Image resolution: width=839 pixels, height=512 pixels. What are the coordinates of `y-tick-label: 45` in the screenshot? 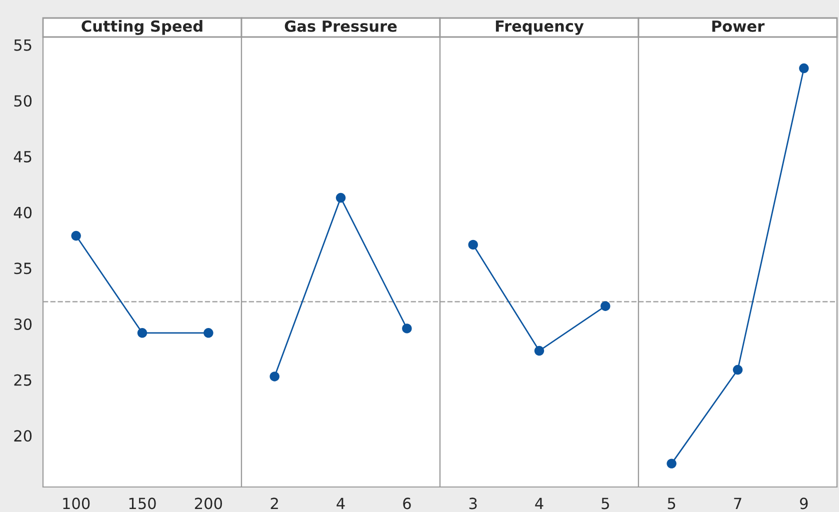 It's located at (23, 156).